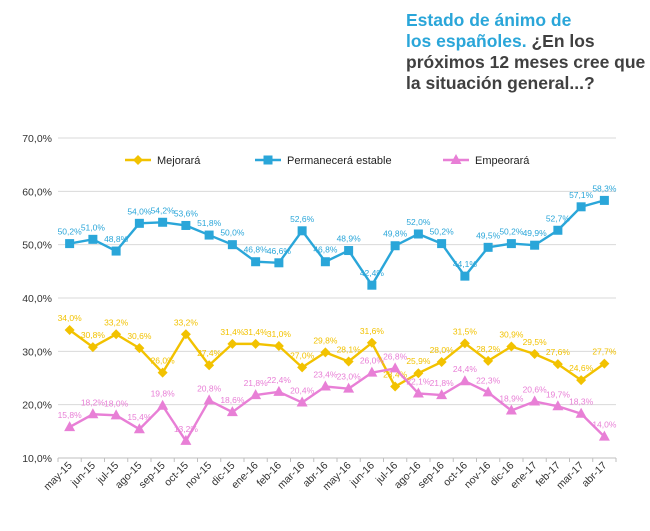  I want to click on x-tick-label: ene-17, so click(524, 476).